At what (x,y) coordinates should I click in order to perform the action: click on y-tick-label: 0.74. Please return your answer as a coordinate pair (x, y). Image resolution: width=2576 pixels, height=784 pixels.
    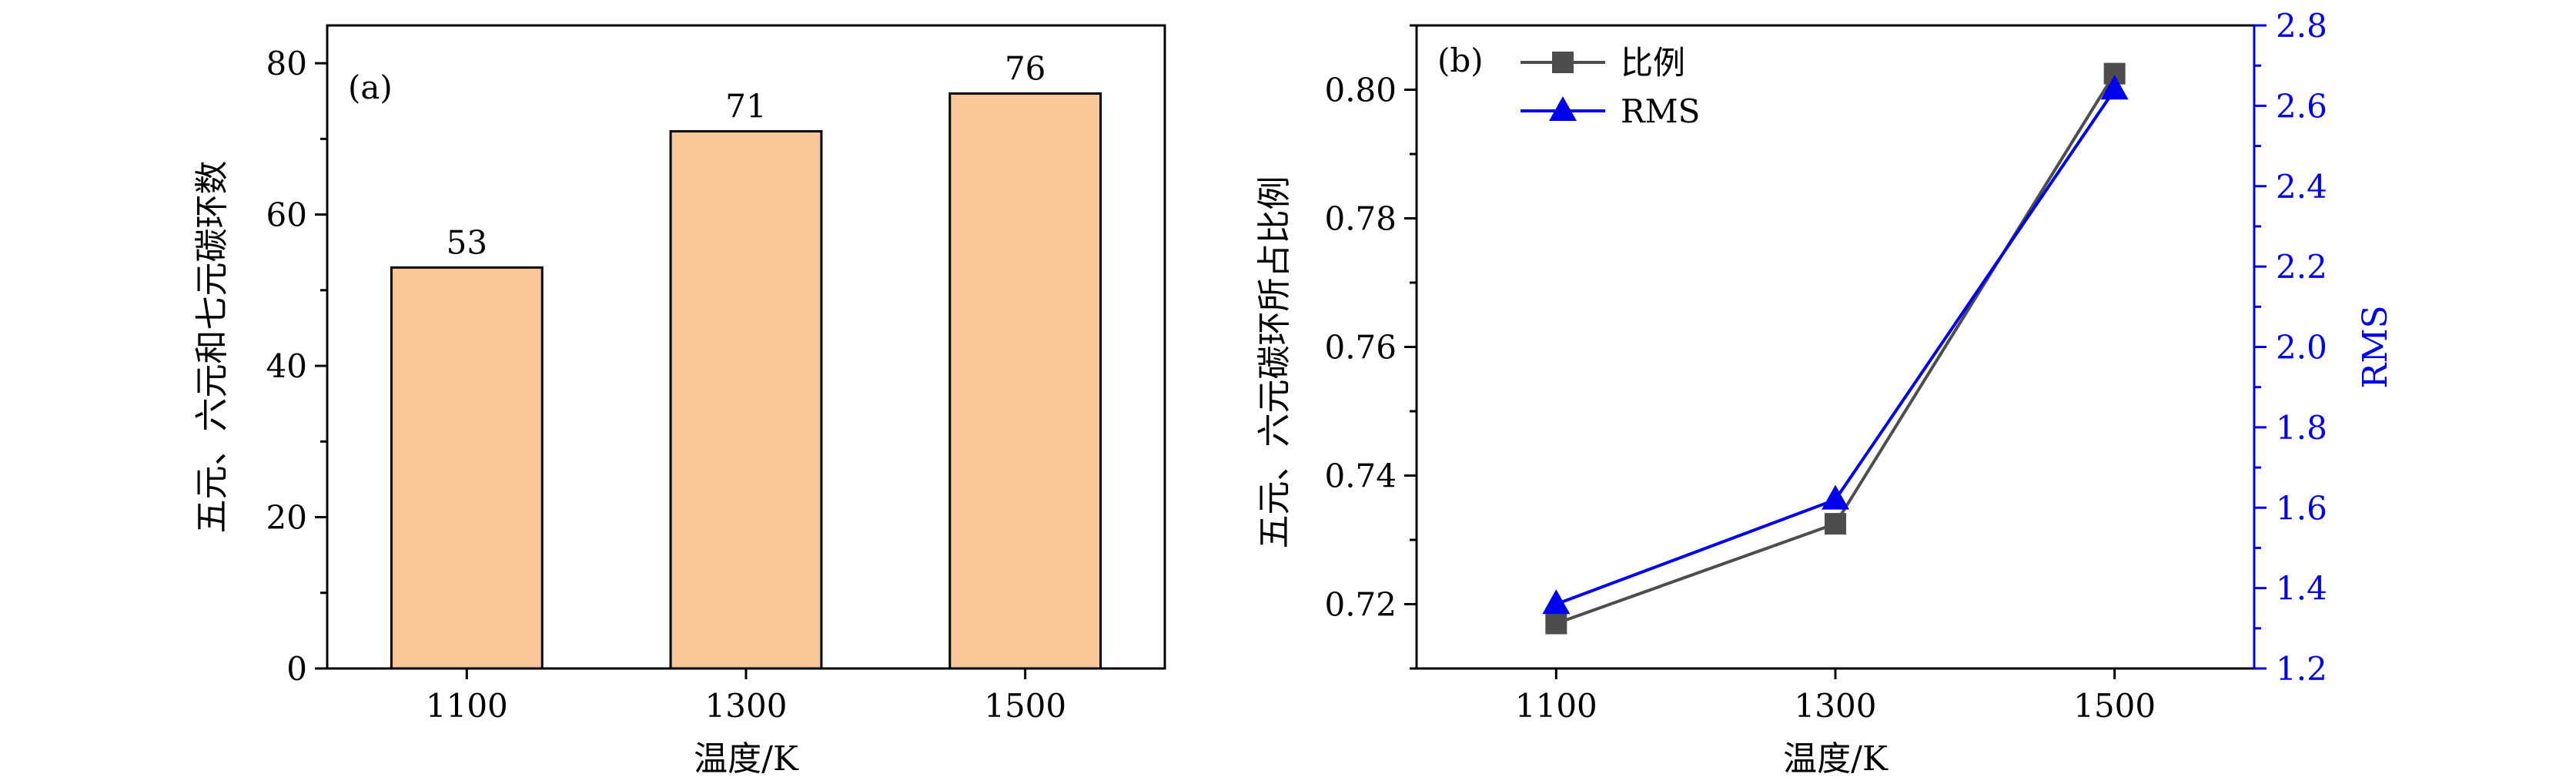
    Looking at the image, I should click on (1360, 476).